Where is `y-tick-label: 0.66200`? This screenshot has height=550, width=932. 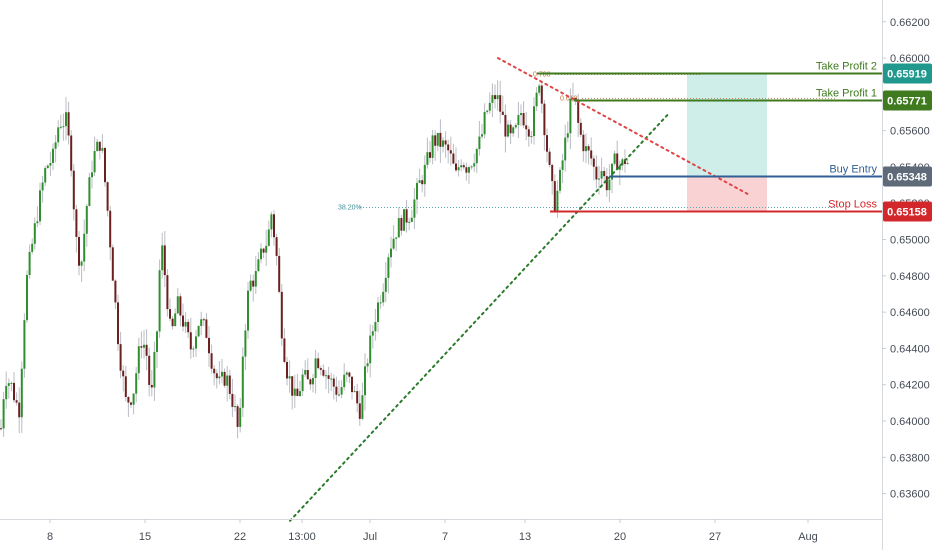
y-tick-label: 0.66200 is located at coordinates (910, 23).